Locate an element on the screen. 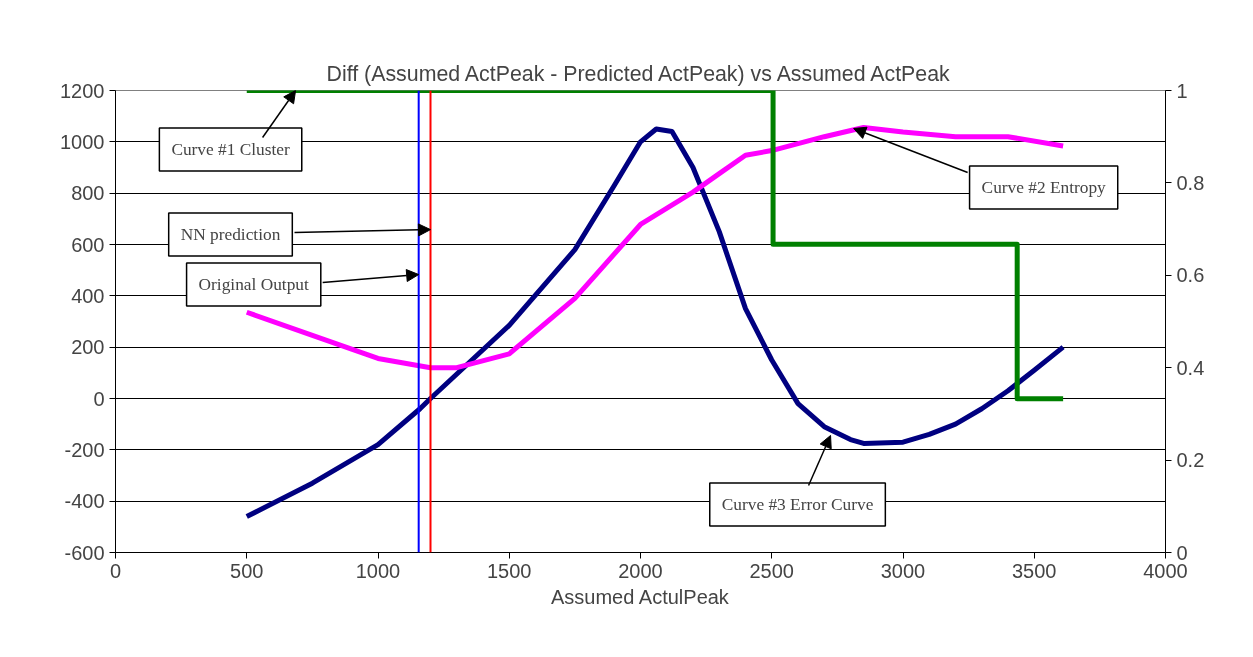  x-tick-label: 2500 is located at coordinates (771, 570).